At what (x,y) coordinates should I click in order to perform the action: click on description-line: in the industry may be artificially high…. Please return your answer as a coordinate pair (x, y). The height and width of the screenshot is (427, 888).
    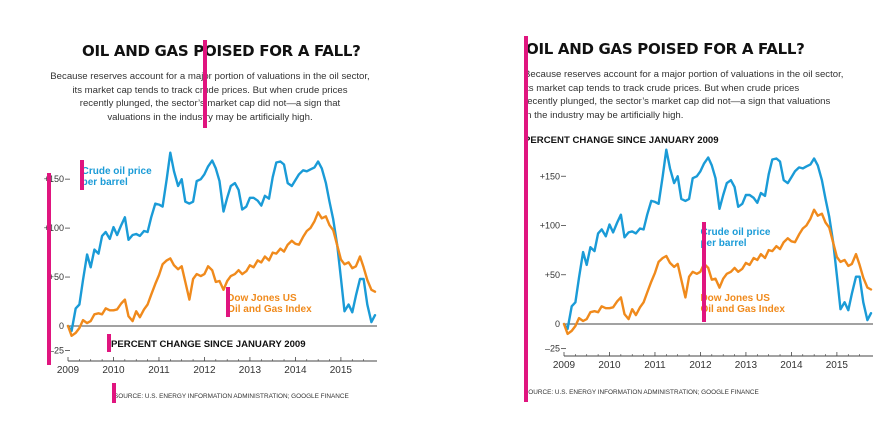
    Looking at the image, I should click on (604, 115).